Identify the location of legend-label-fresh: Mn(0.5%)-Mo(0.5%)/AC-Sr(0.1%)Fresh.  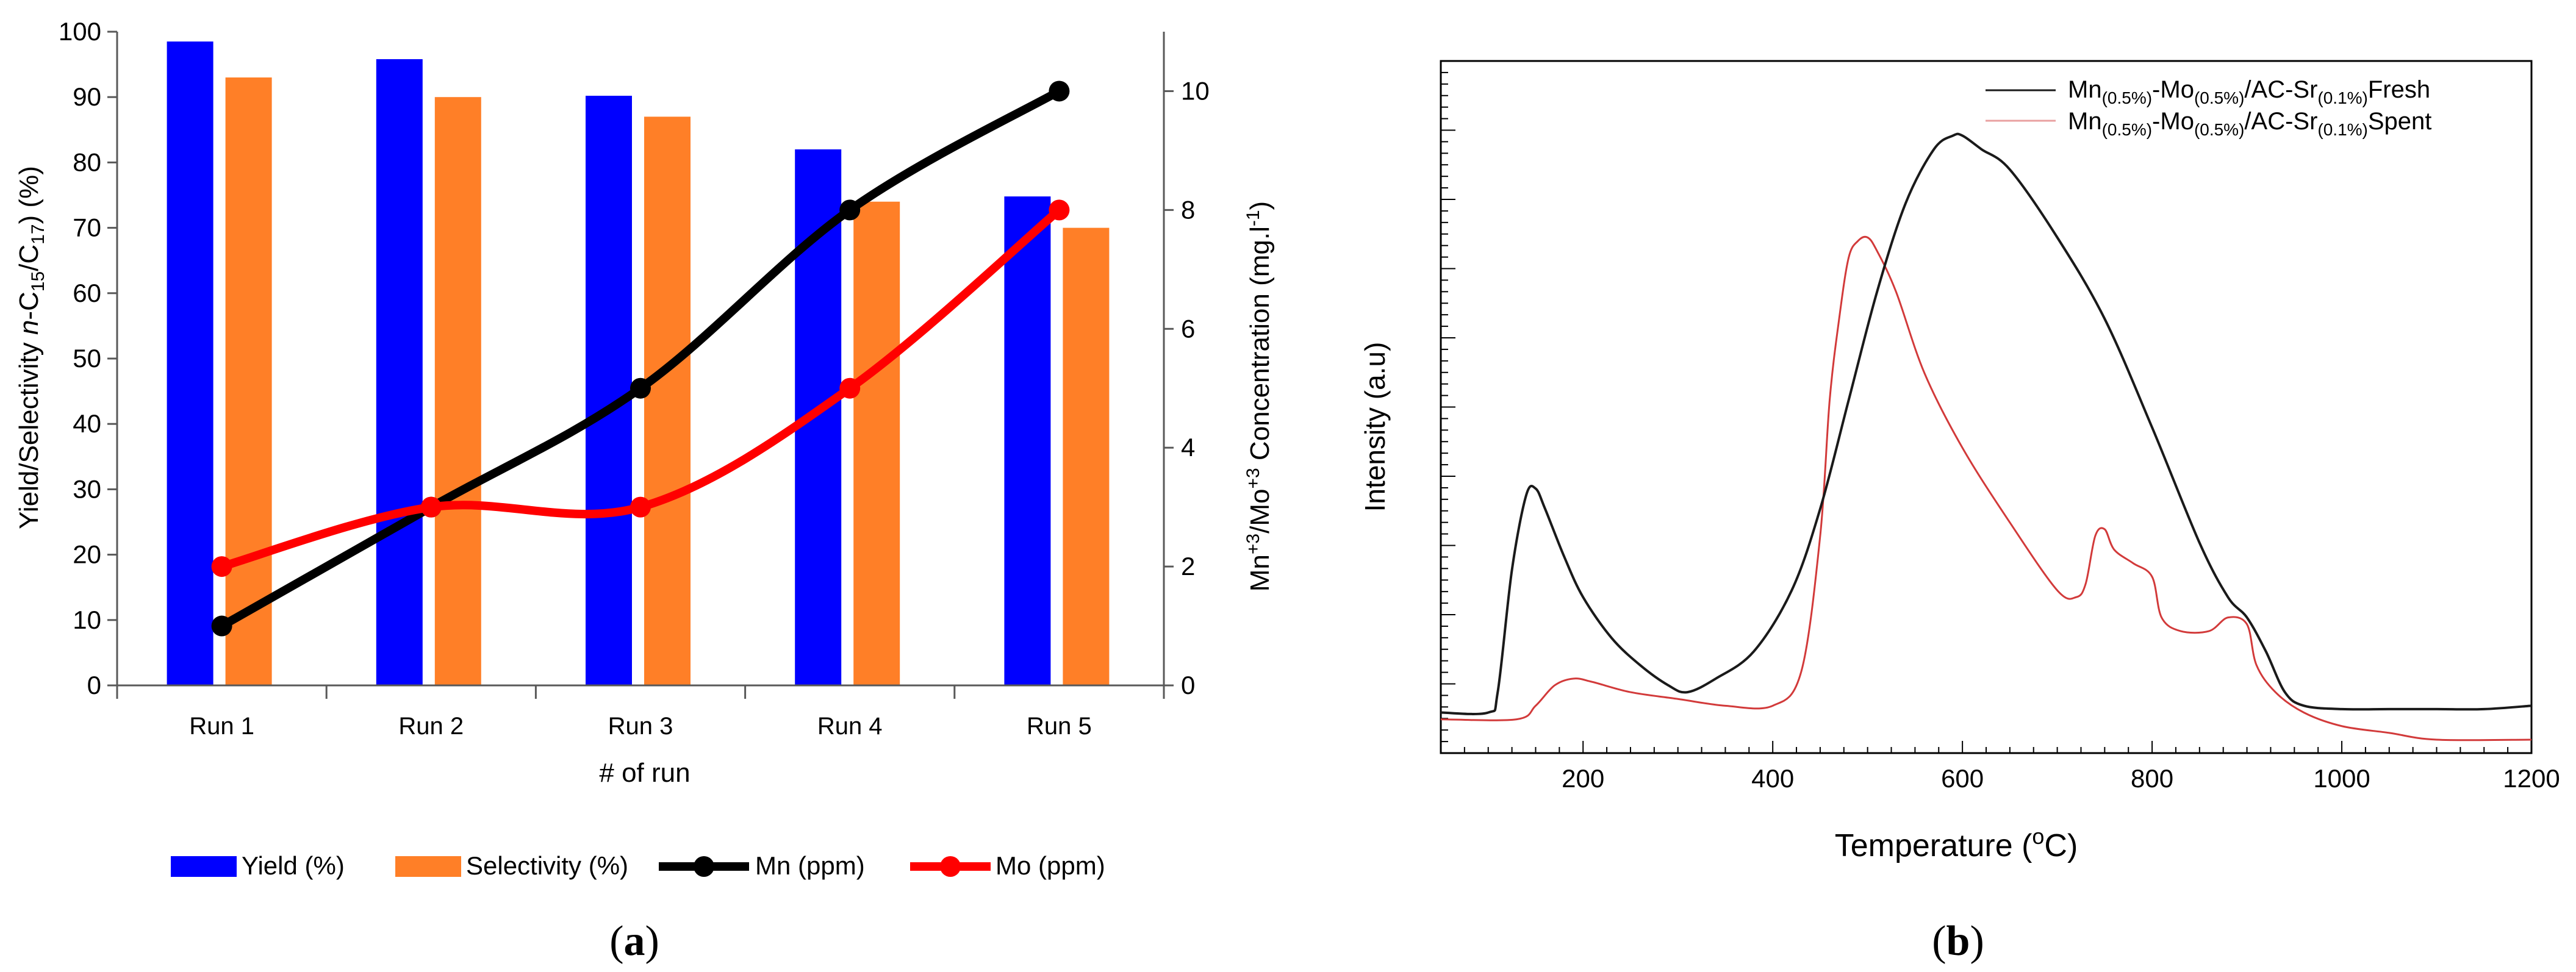
(2249, 92).